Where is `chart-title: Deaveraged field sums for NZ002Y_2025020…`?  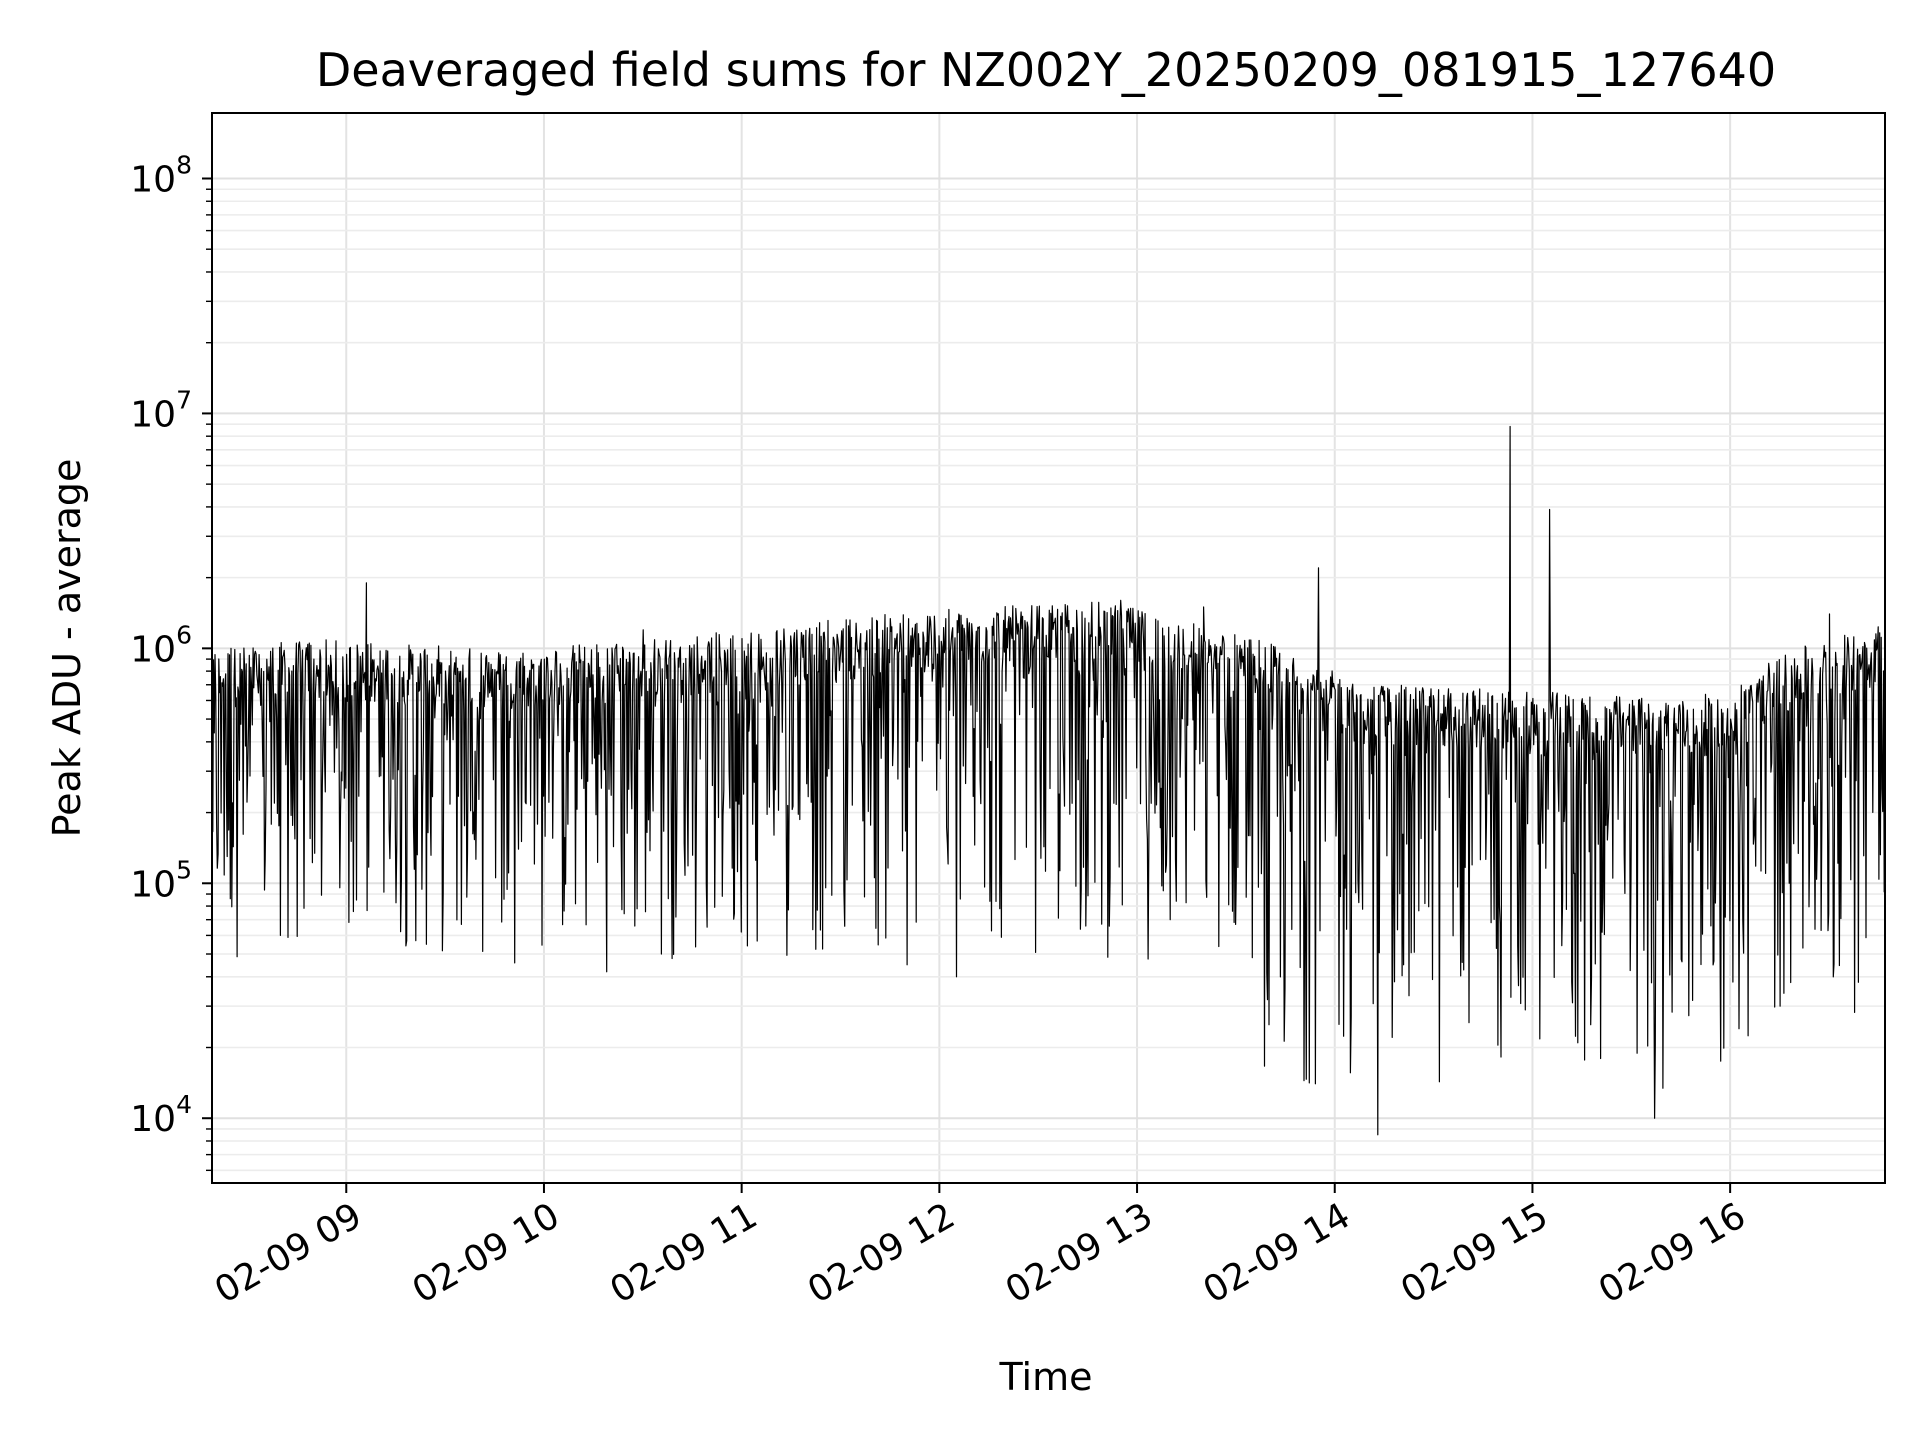 chart-title: Deaveraged field sums for NZ002Y_2025020… is located at coordinates (1046, 70).